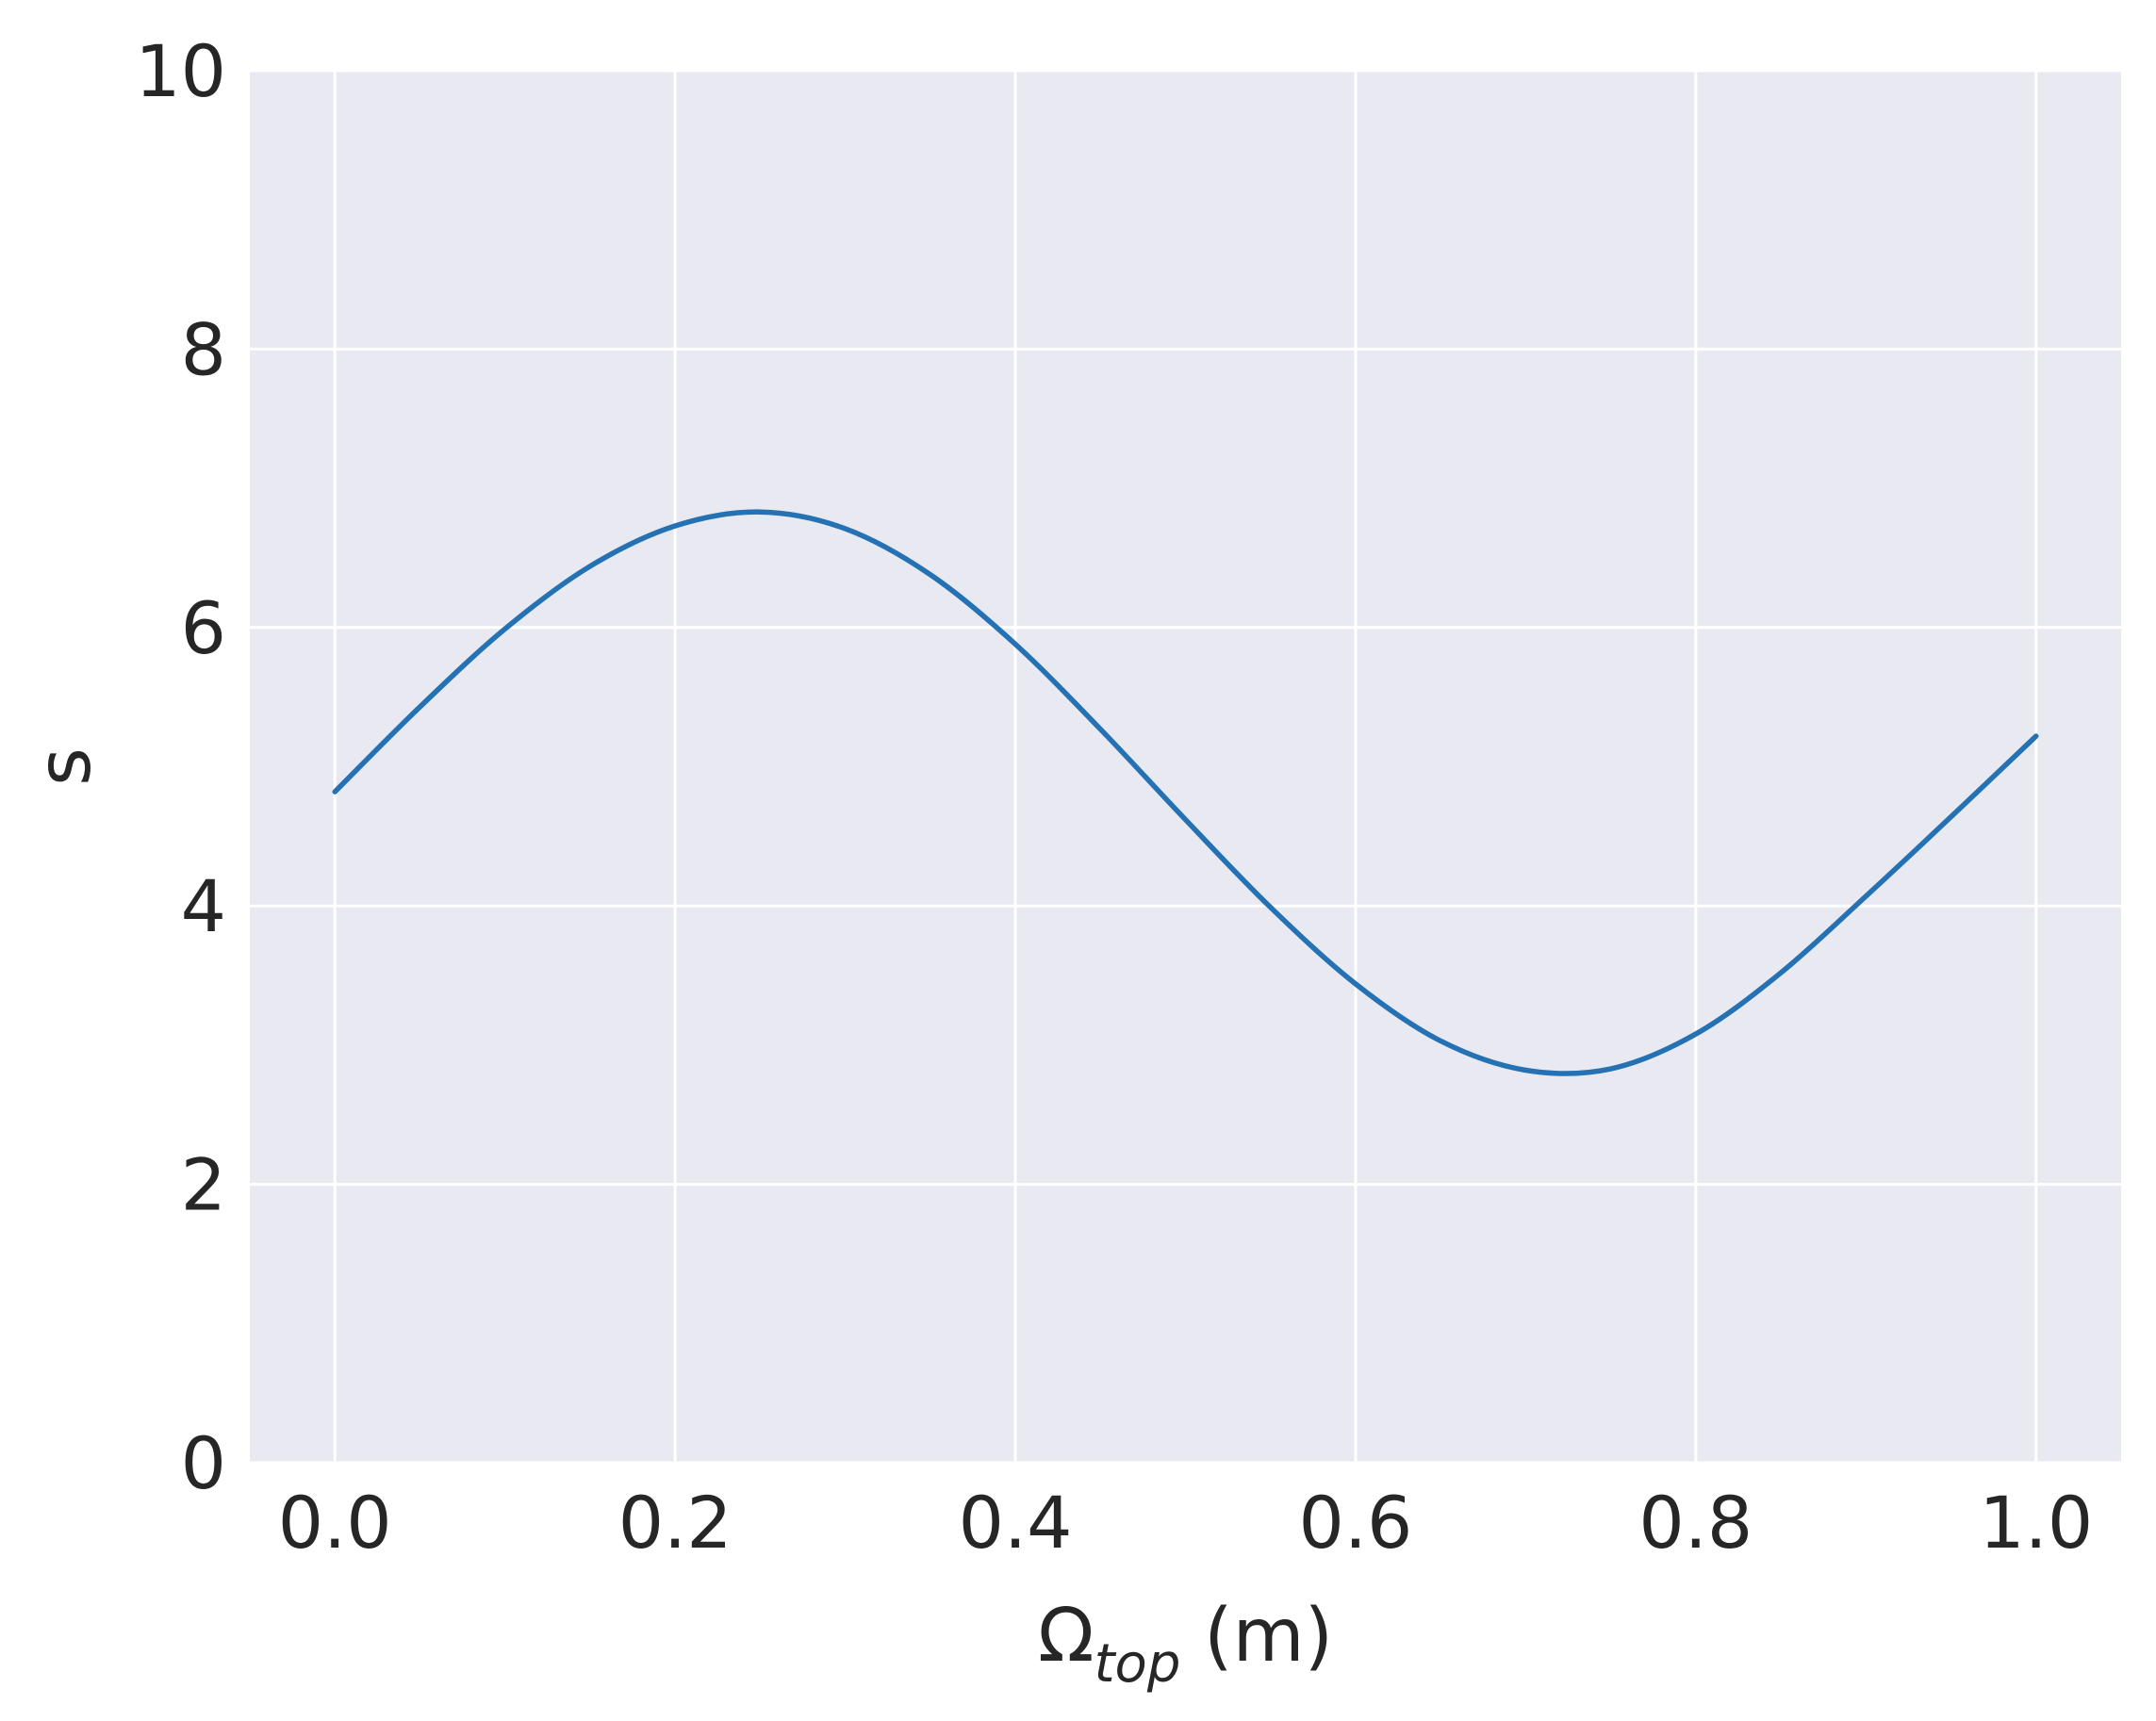  What do you see at coordinates (2036, 1523) in the screenshot?
I see `x-tick-label: 1.0` at bounding box center [2036, 1523].